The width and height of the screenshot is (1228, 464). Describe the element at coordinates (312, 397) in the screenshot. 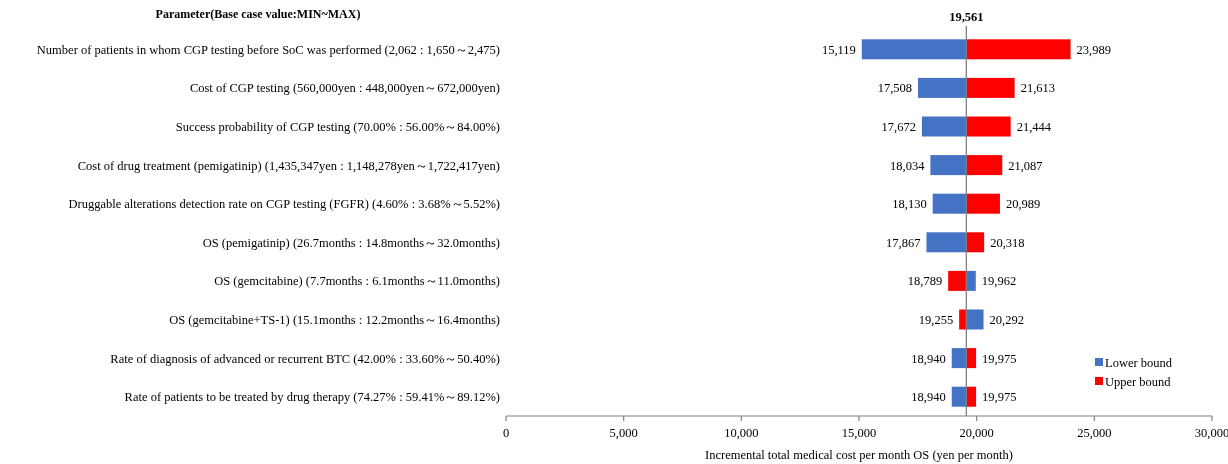

I see `y-tick-label: Rate of patients to be treated by drug therapy (74.27% : 59.41%～89.12%)` at that location.